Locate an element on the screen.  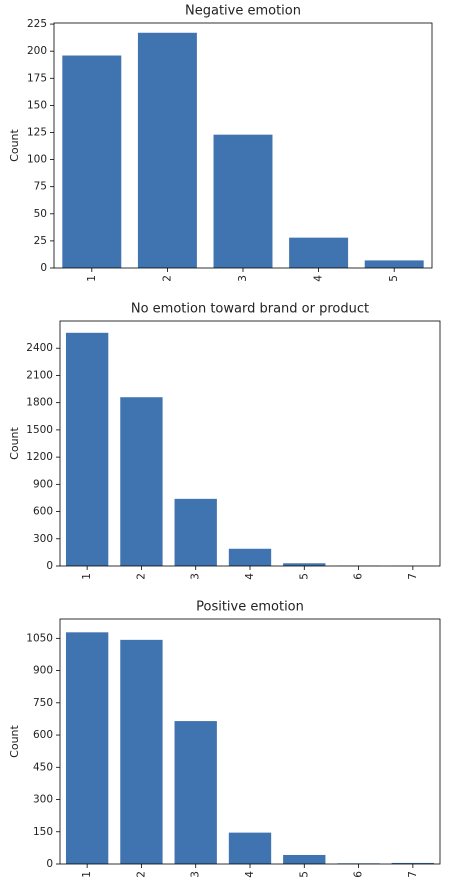
chart-1-ytick-label-125: 125 is located at coordinates (37, 132).